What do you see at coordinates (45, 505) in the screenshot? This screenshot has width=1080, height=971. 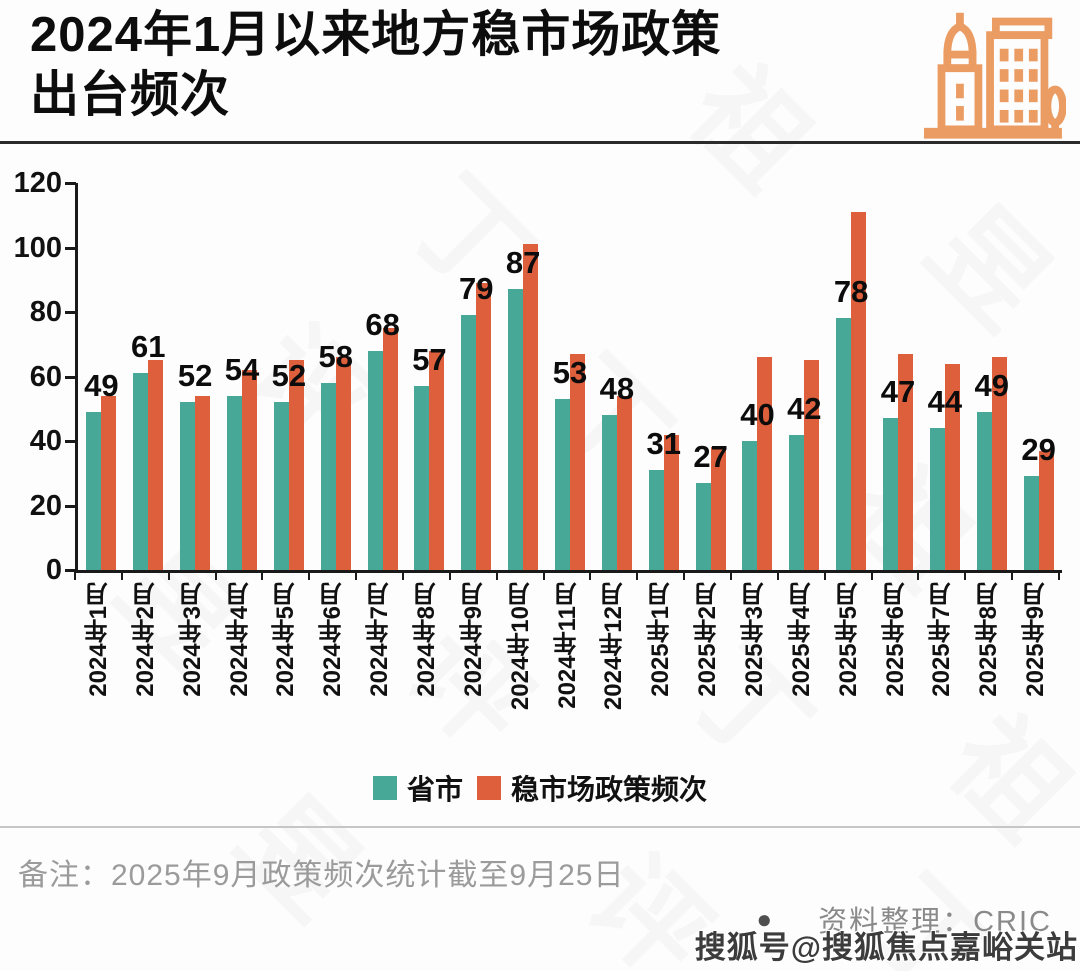 I see `y-axis-tick-label: 20` at bounding box center [45, 505].